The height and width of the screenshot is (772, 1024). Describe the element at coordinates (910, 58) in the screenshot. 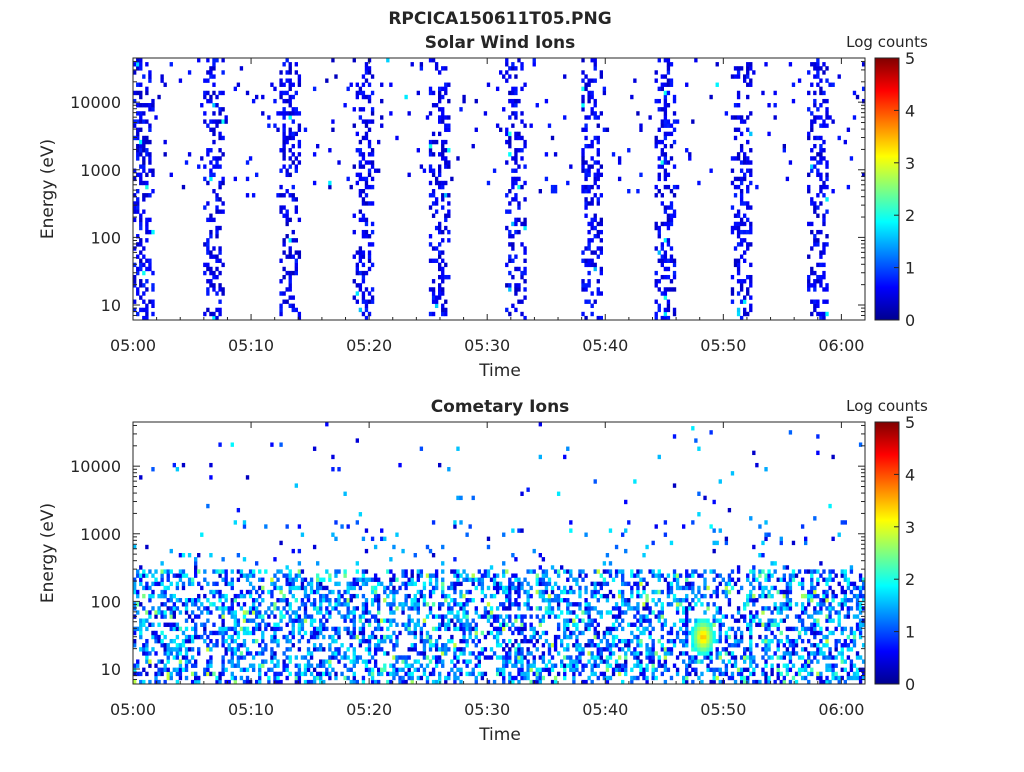

I see `colorbar-tick-label: 5` at that location.